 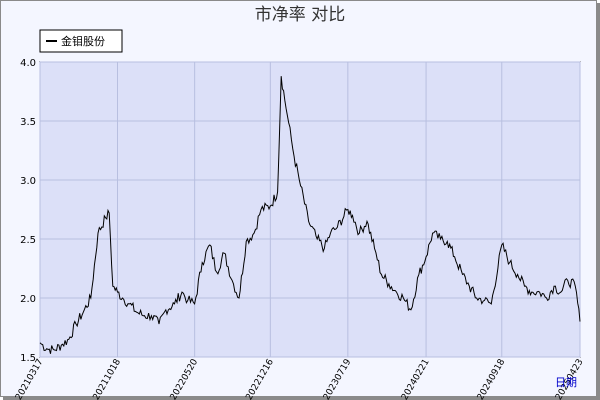 What do you see at coordinates (260, 378) in the screenshot?
I see `x-tick-label: 20221216` at bounding box center [260, 378].